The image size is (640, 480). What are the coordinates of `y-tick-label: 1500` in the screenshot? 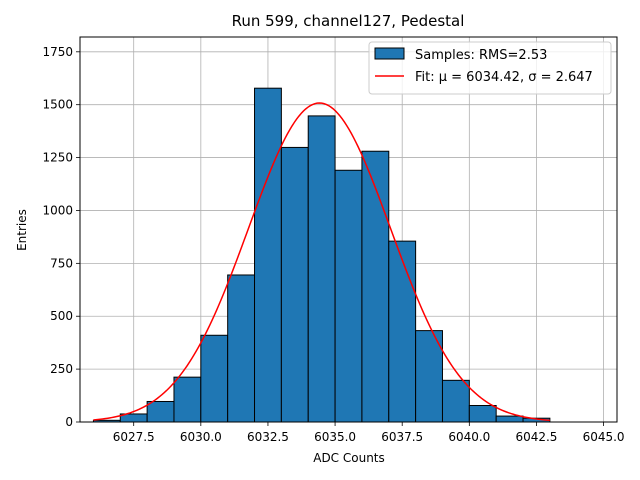 It's located at (57, 105).